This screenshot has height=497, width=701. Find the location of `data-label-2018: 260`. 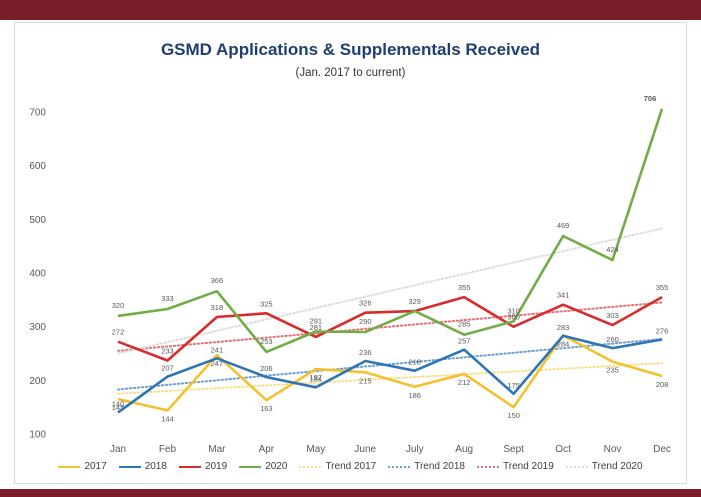

data-label-2018: 260 is located at coordinates (612, 339).